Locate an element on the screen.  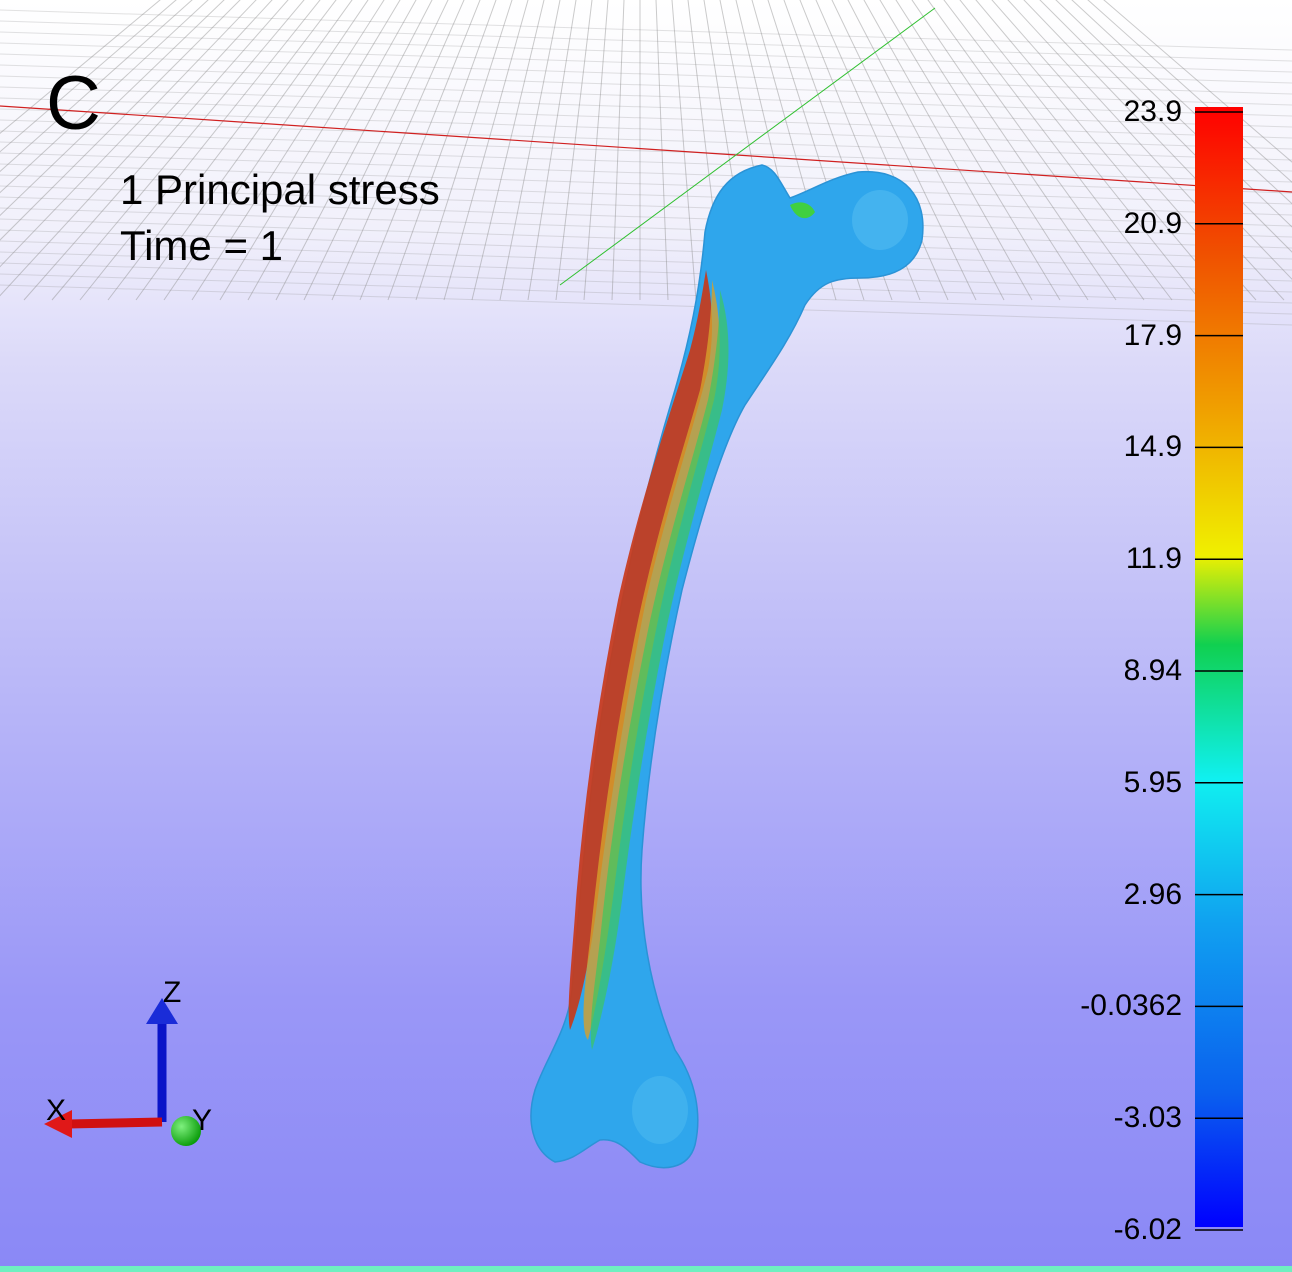
color-bar-tick-label: 2.96 is located at coordinates (1152, 894).